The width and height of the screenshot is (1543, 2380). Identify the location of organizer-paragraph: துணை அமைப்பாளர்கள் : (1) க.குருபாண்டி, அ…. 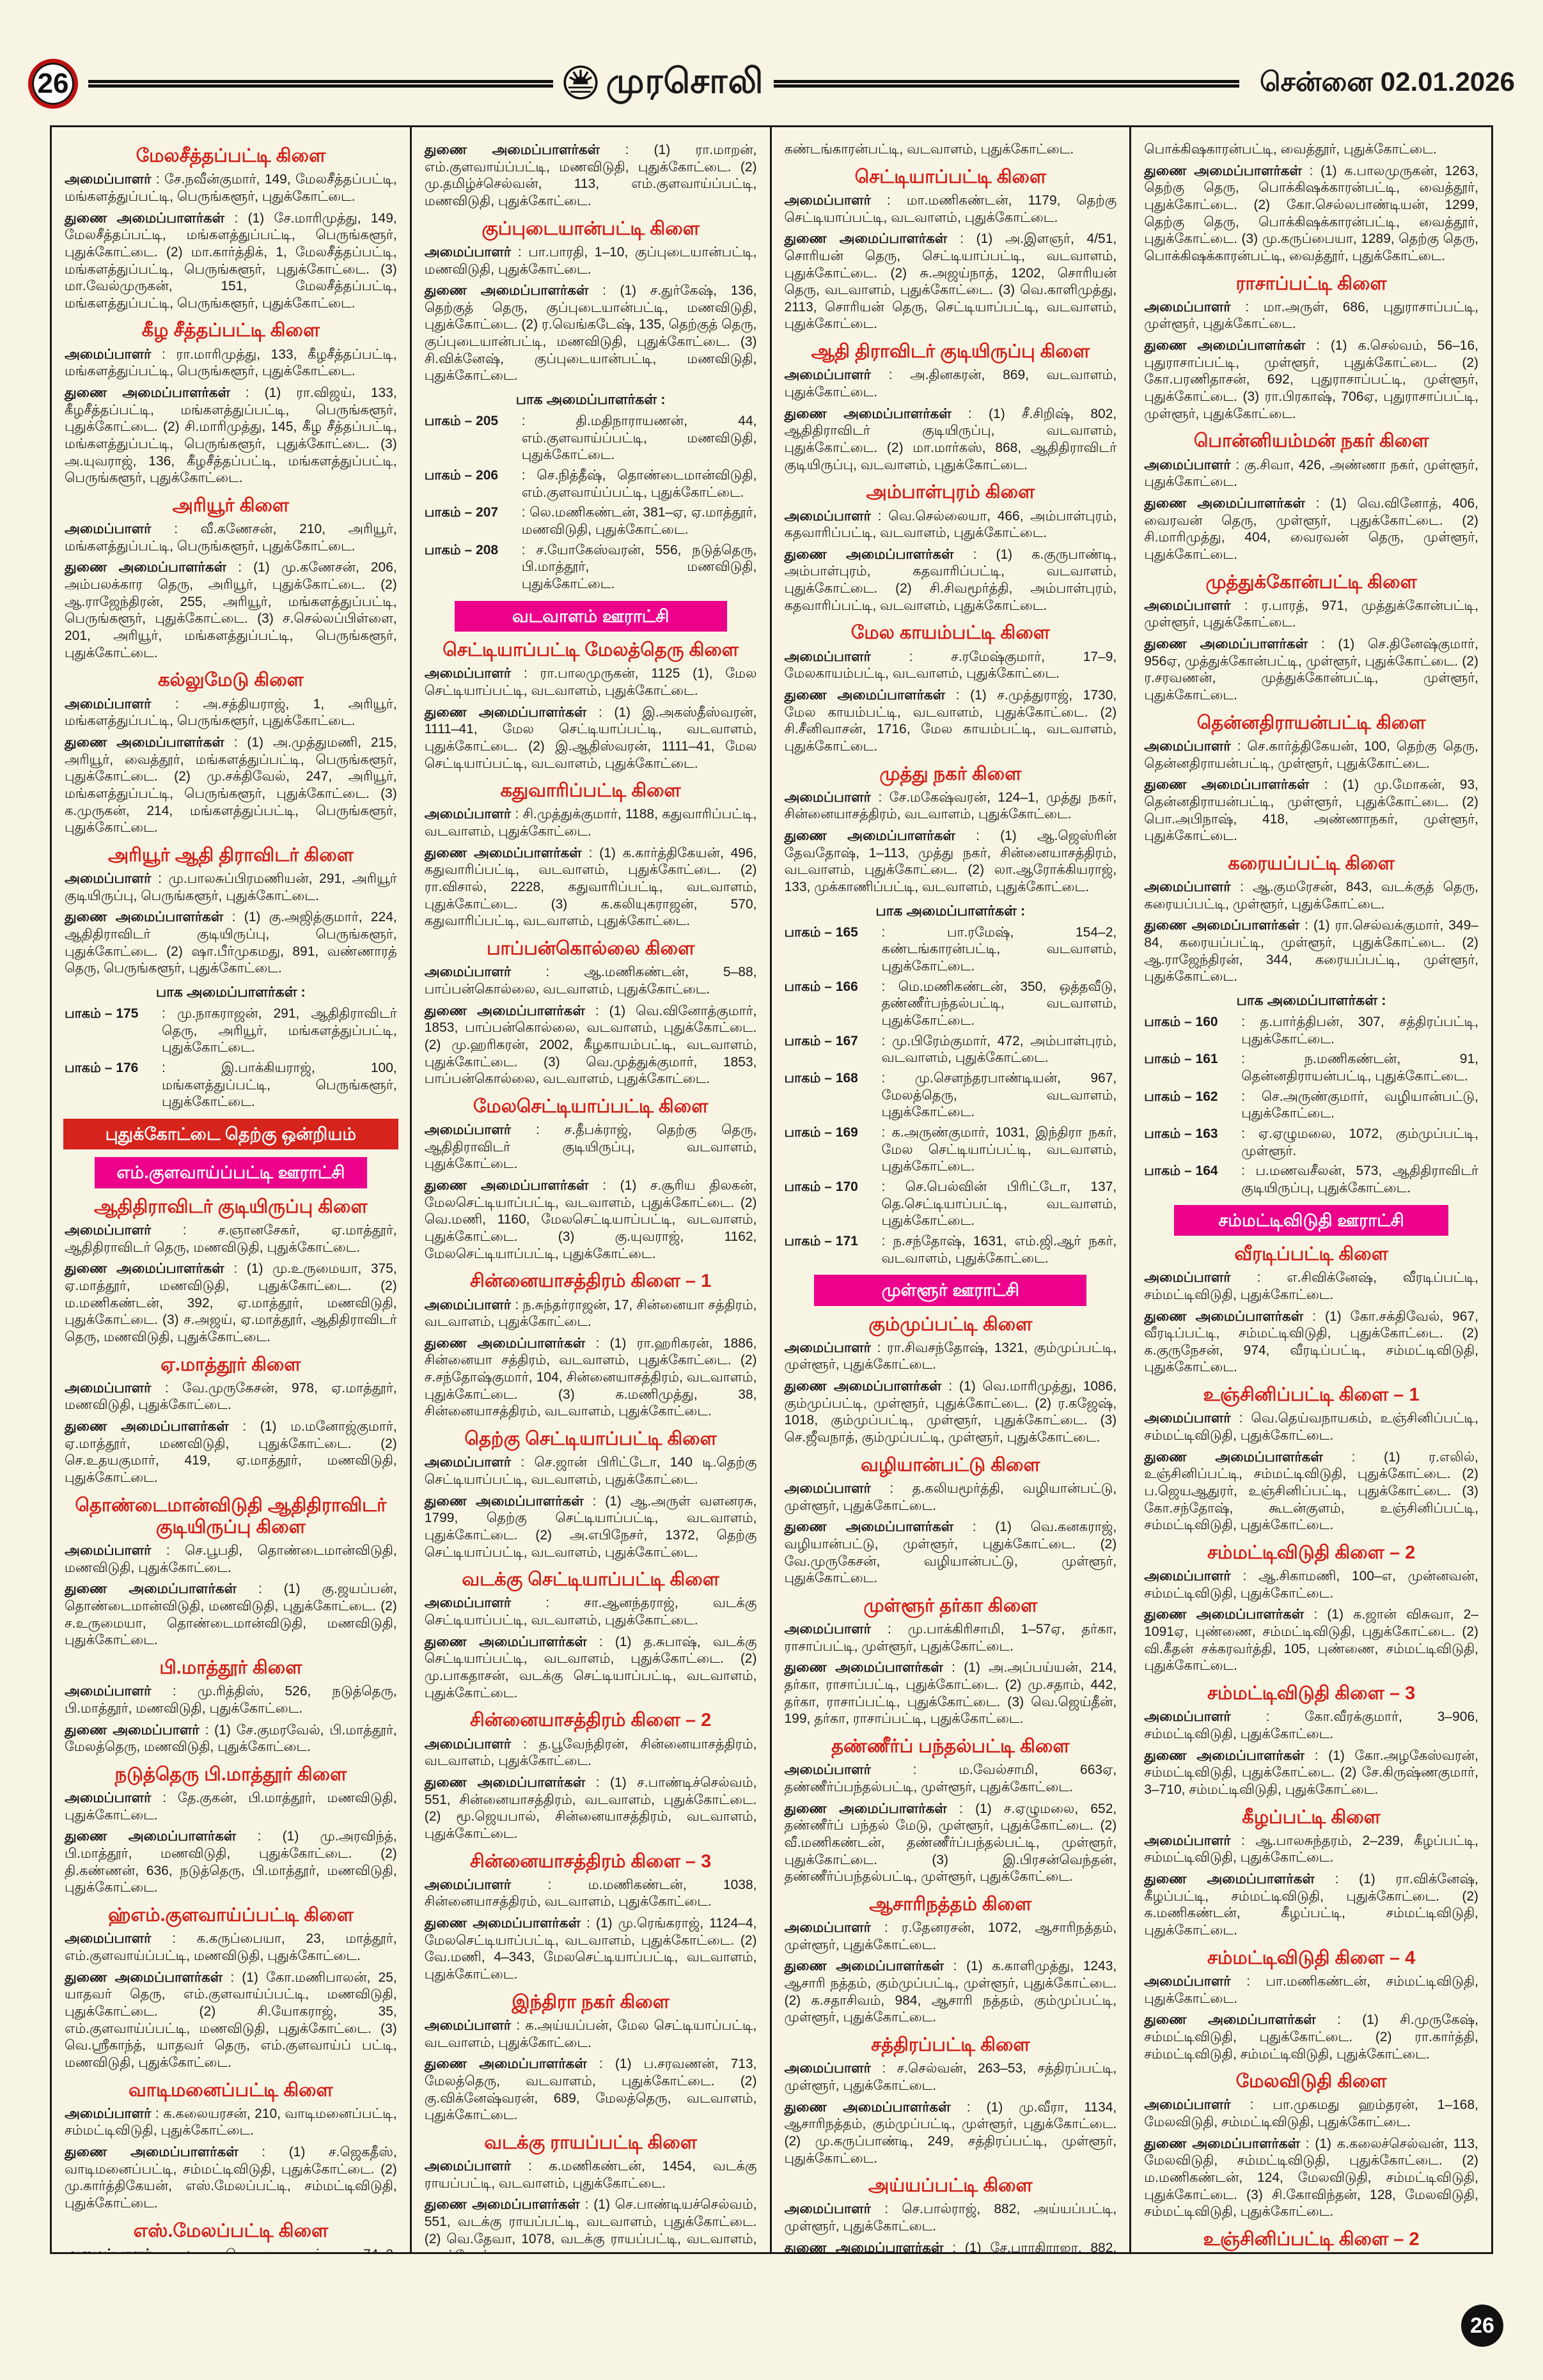
(950, 579).